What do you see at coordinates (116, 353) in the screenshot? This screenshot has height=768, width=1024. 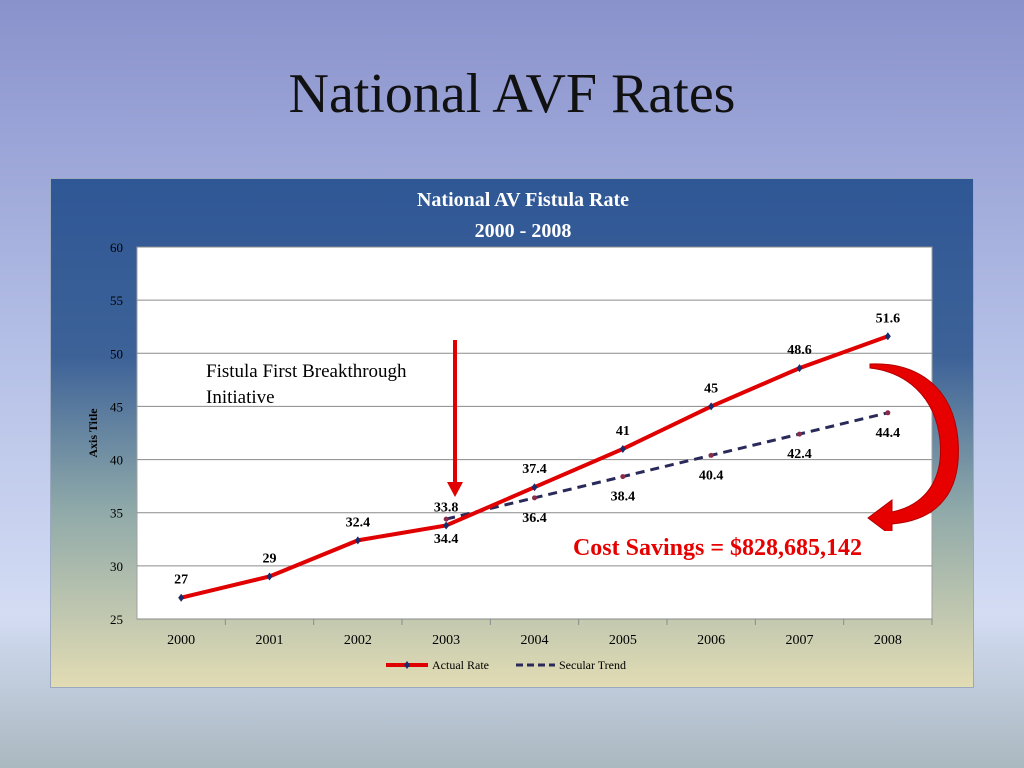 I see `y-tick-label: 50` at bounding box center [116, 353].